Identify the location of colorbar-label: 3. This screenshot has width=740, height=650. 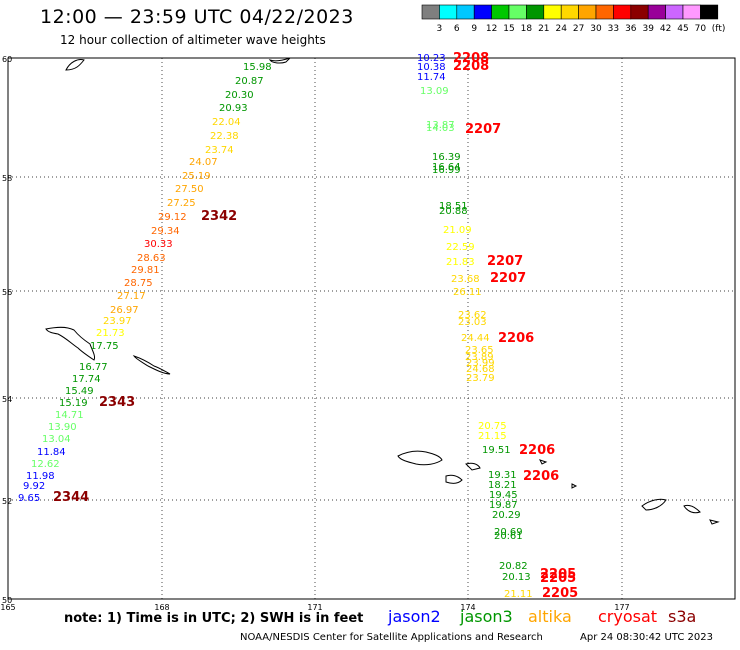
(440, 29).